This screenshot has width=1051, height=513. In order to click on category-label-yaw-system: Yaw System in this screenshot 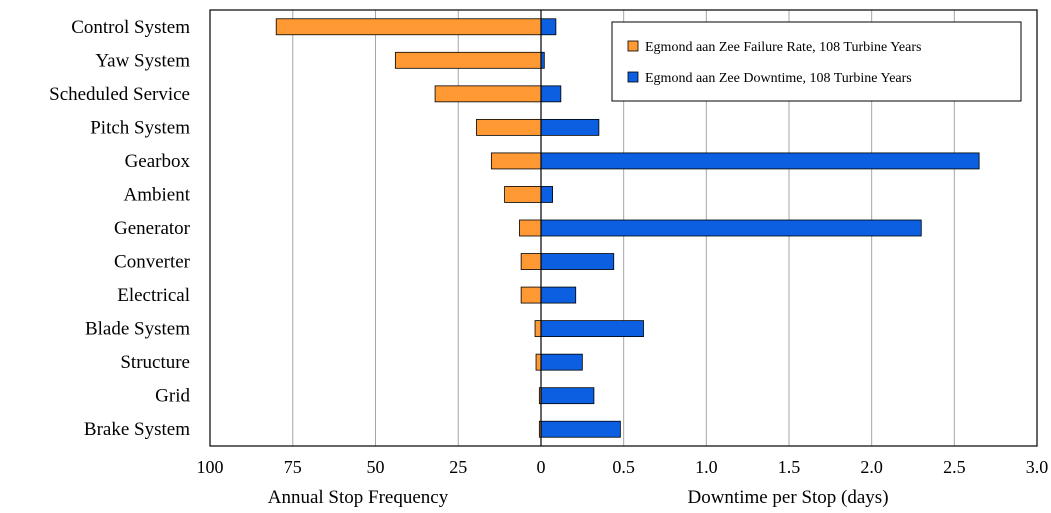, I will do `click(142, 60)`.